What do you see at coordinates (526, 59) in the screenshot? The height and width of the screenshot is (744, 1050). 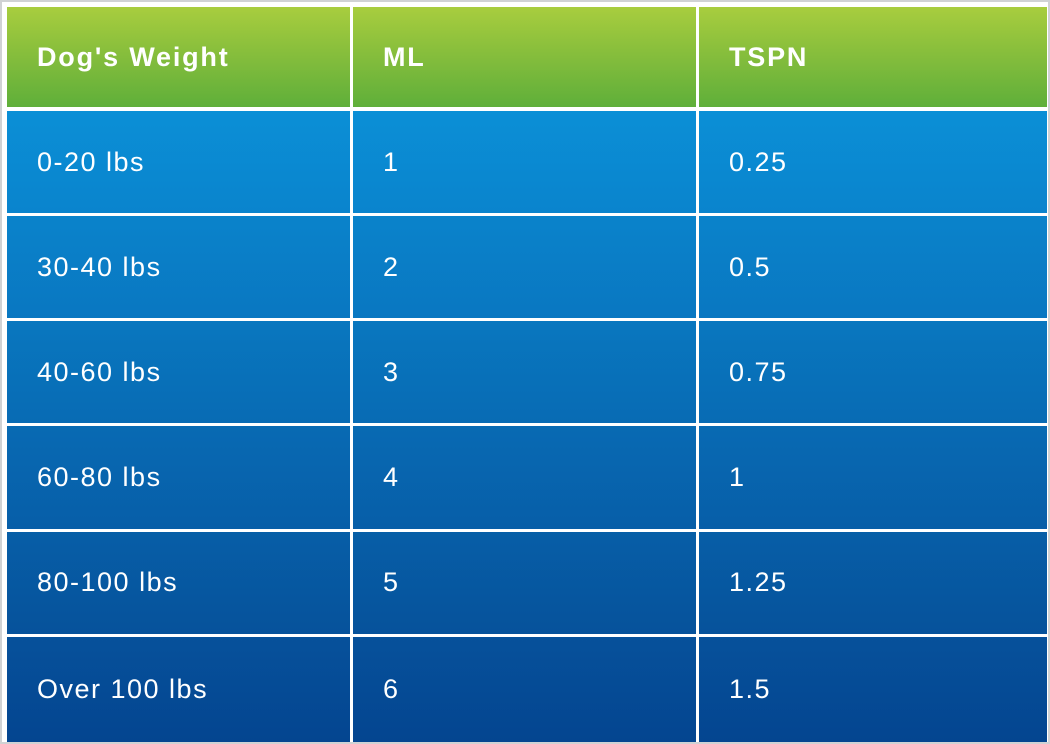 I see `column-header-ml: ML` at bounding box center [526, 59].